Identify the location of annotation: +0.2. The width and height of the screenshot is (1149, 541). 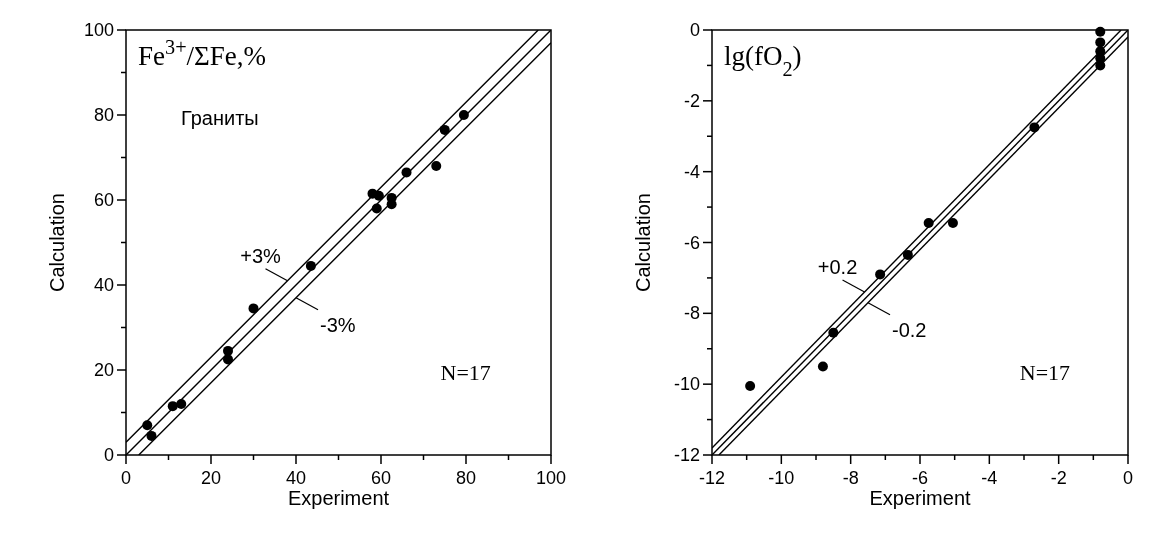
(837, 267).